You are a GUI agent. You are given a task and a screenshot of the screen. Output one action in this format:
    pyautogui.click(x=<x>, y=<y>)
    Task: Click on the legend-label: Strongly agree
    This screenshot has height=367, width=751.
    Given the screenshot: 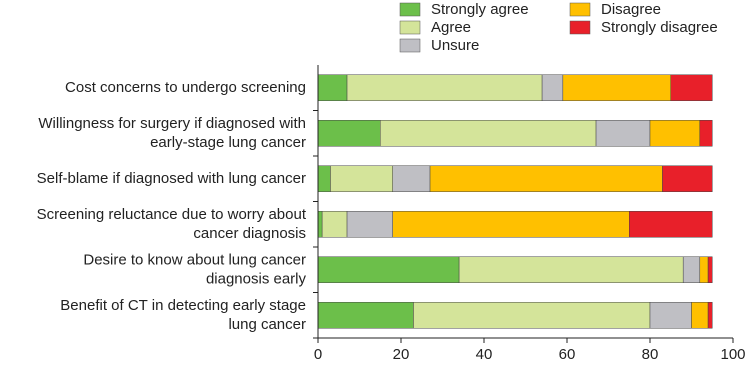 What is the action you would take?
    pyautogui.click(x=480, y=9)
    